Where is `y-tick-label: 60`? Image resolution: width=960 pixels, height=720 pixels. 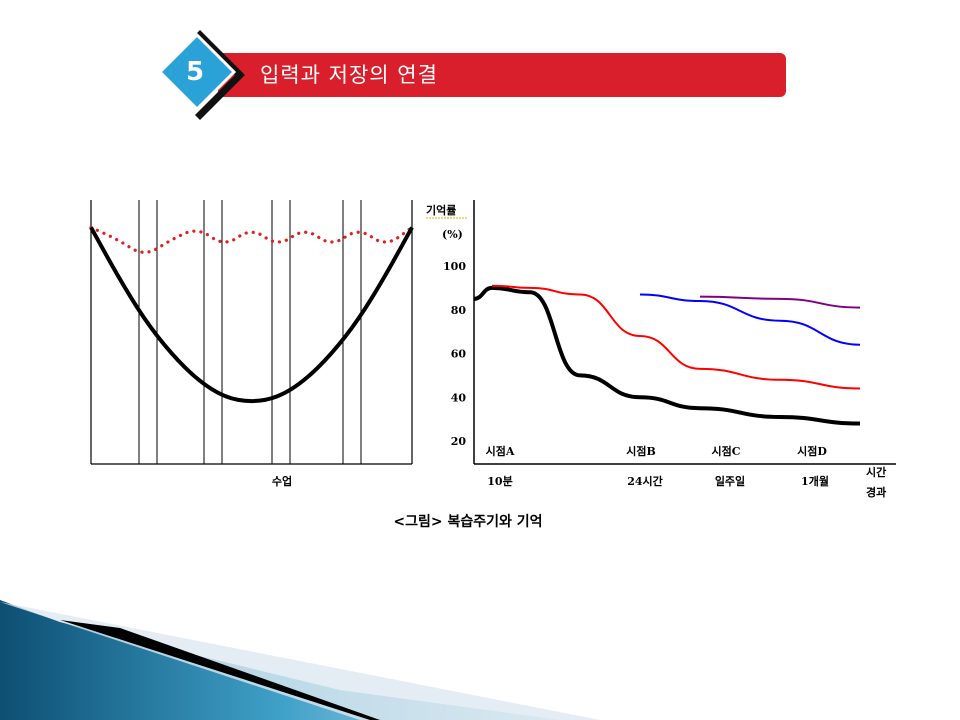
y-tick-label: 60 is located at coordinates (459, 354).